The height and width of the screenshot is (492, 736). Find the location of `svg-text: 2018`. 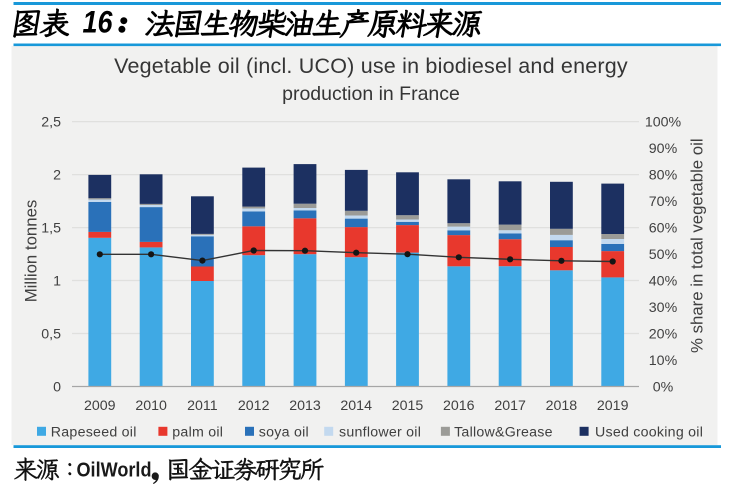

svg-text: 2018 is located at coordinates (562, 406).